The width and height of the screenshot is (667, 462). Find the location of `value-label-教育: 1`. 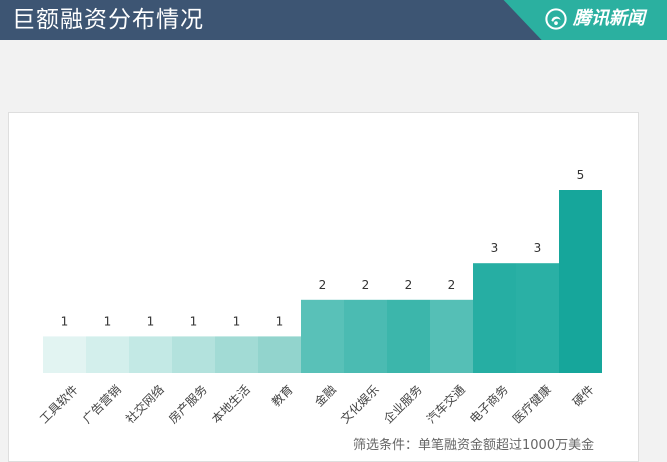

value-label-教育: 1 is located at coordinates (280, 321).